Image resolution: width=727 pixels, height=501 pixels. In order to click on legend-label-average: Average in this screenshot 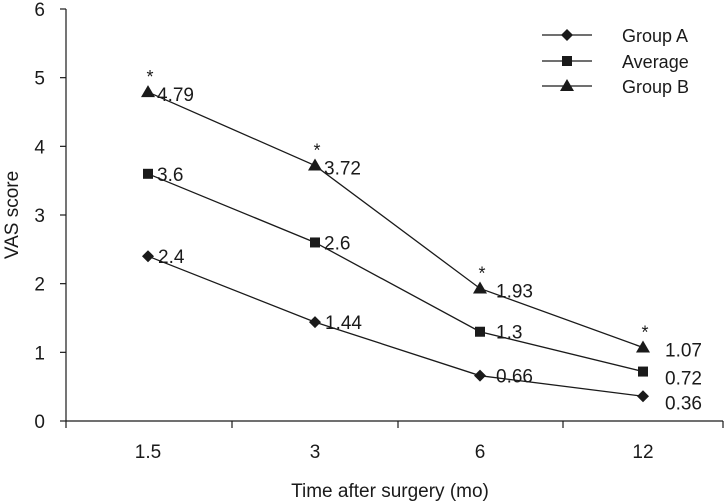, I will do `click(655, 62)`.